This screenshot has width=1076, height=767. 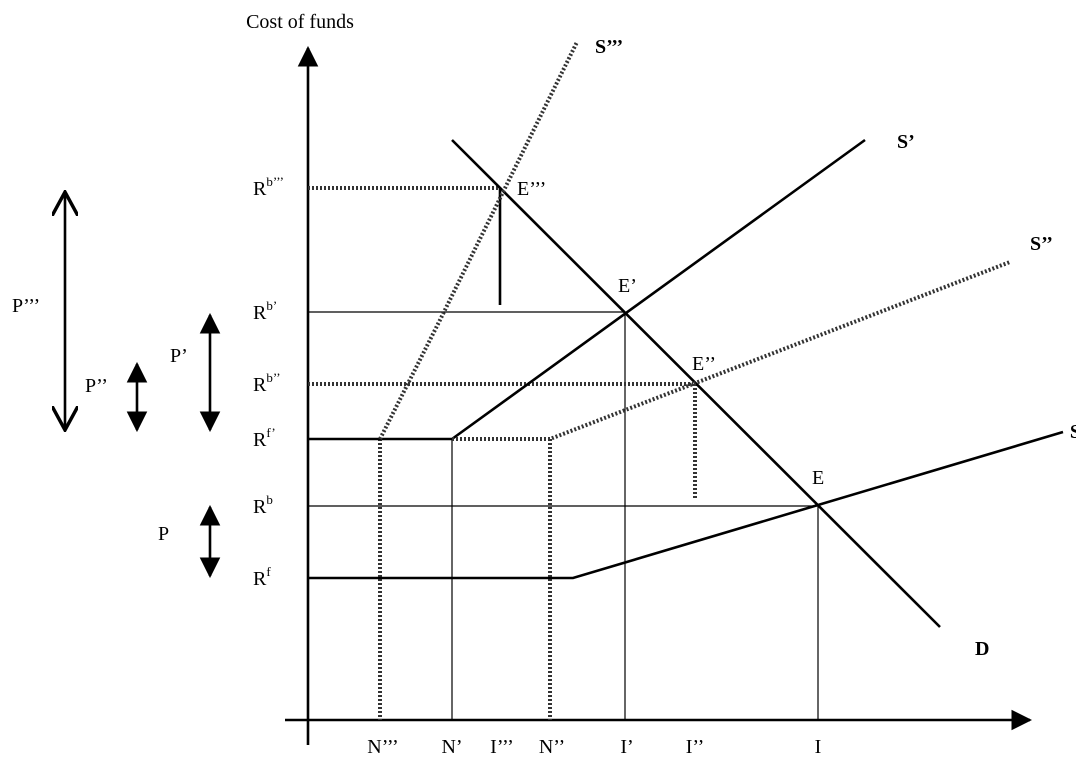 I want to click on y-labels: Rb’’’ Rb’ Rb’’ Rf’ Rb Rf, so click(x=268, y=382).